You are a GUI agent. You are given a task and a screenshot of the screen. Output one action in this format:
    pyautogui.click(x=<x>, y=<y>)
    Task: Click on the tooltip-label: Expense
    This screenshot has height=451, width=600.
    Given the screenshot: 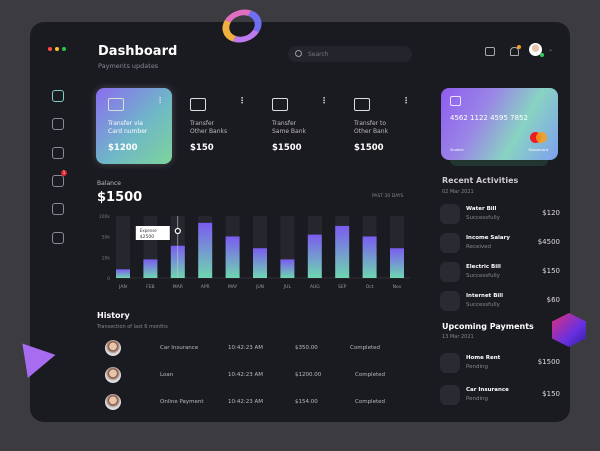 What is the action you would take?
    pyautogui.click(x=149, y=230)
    